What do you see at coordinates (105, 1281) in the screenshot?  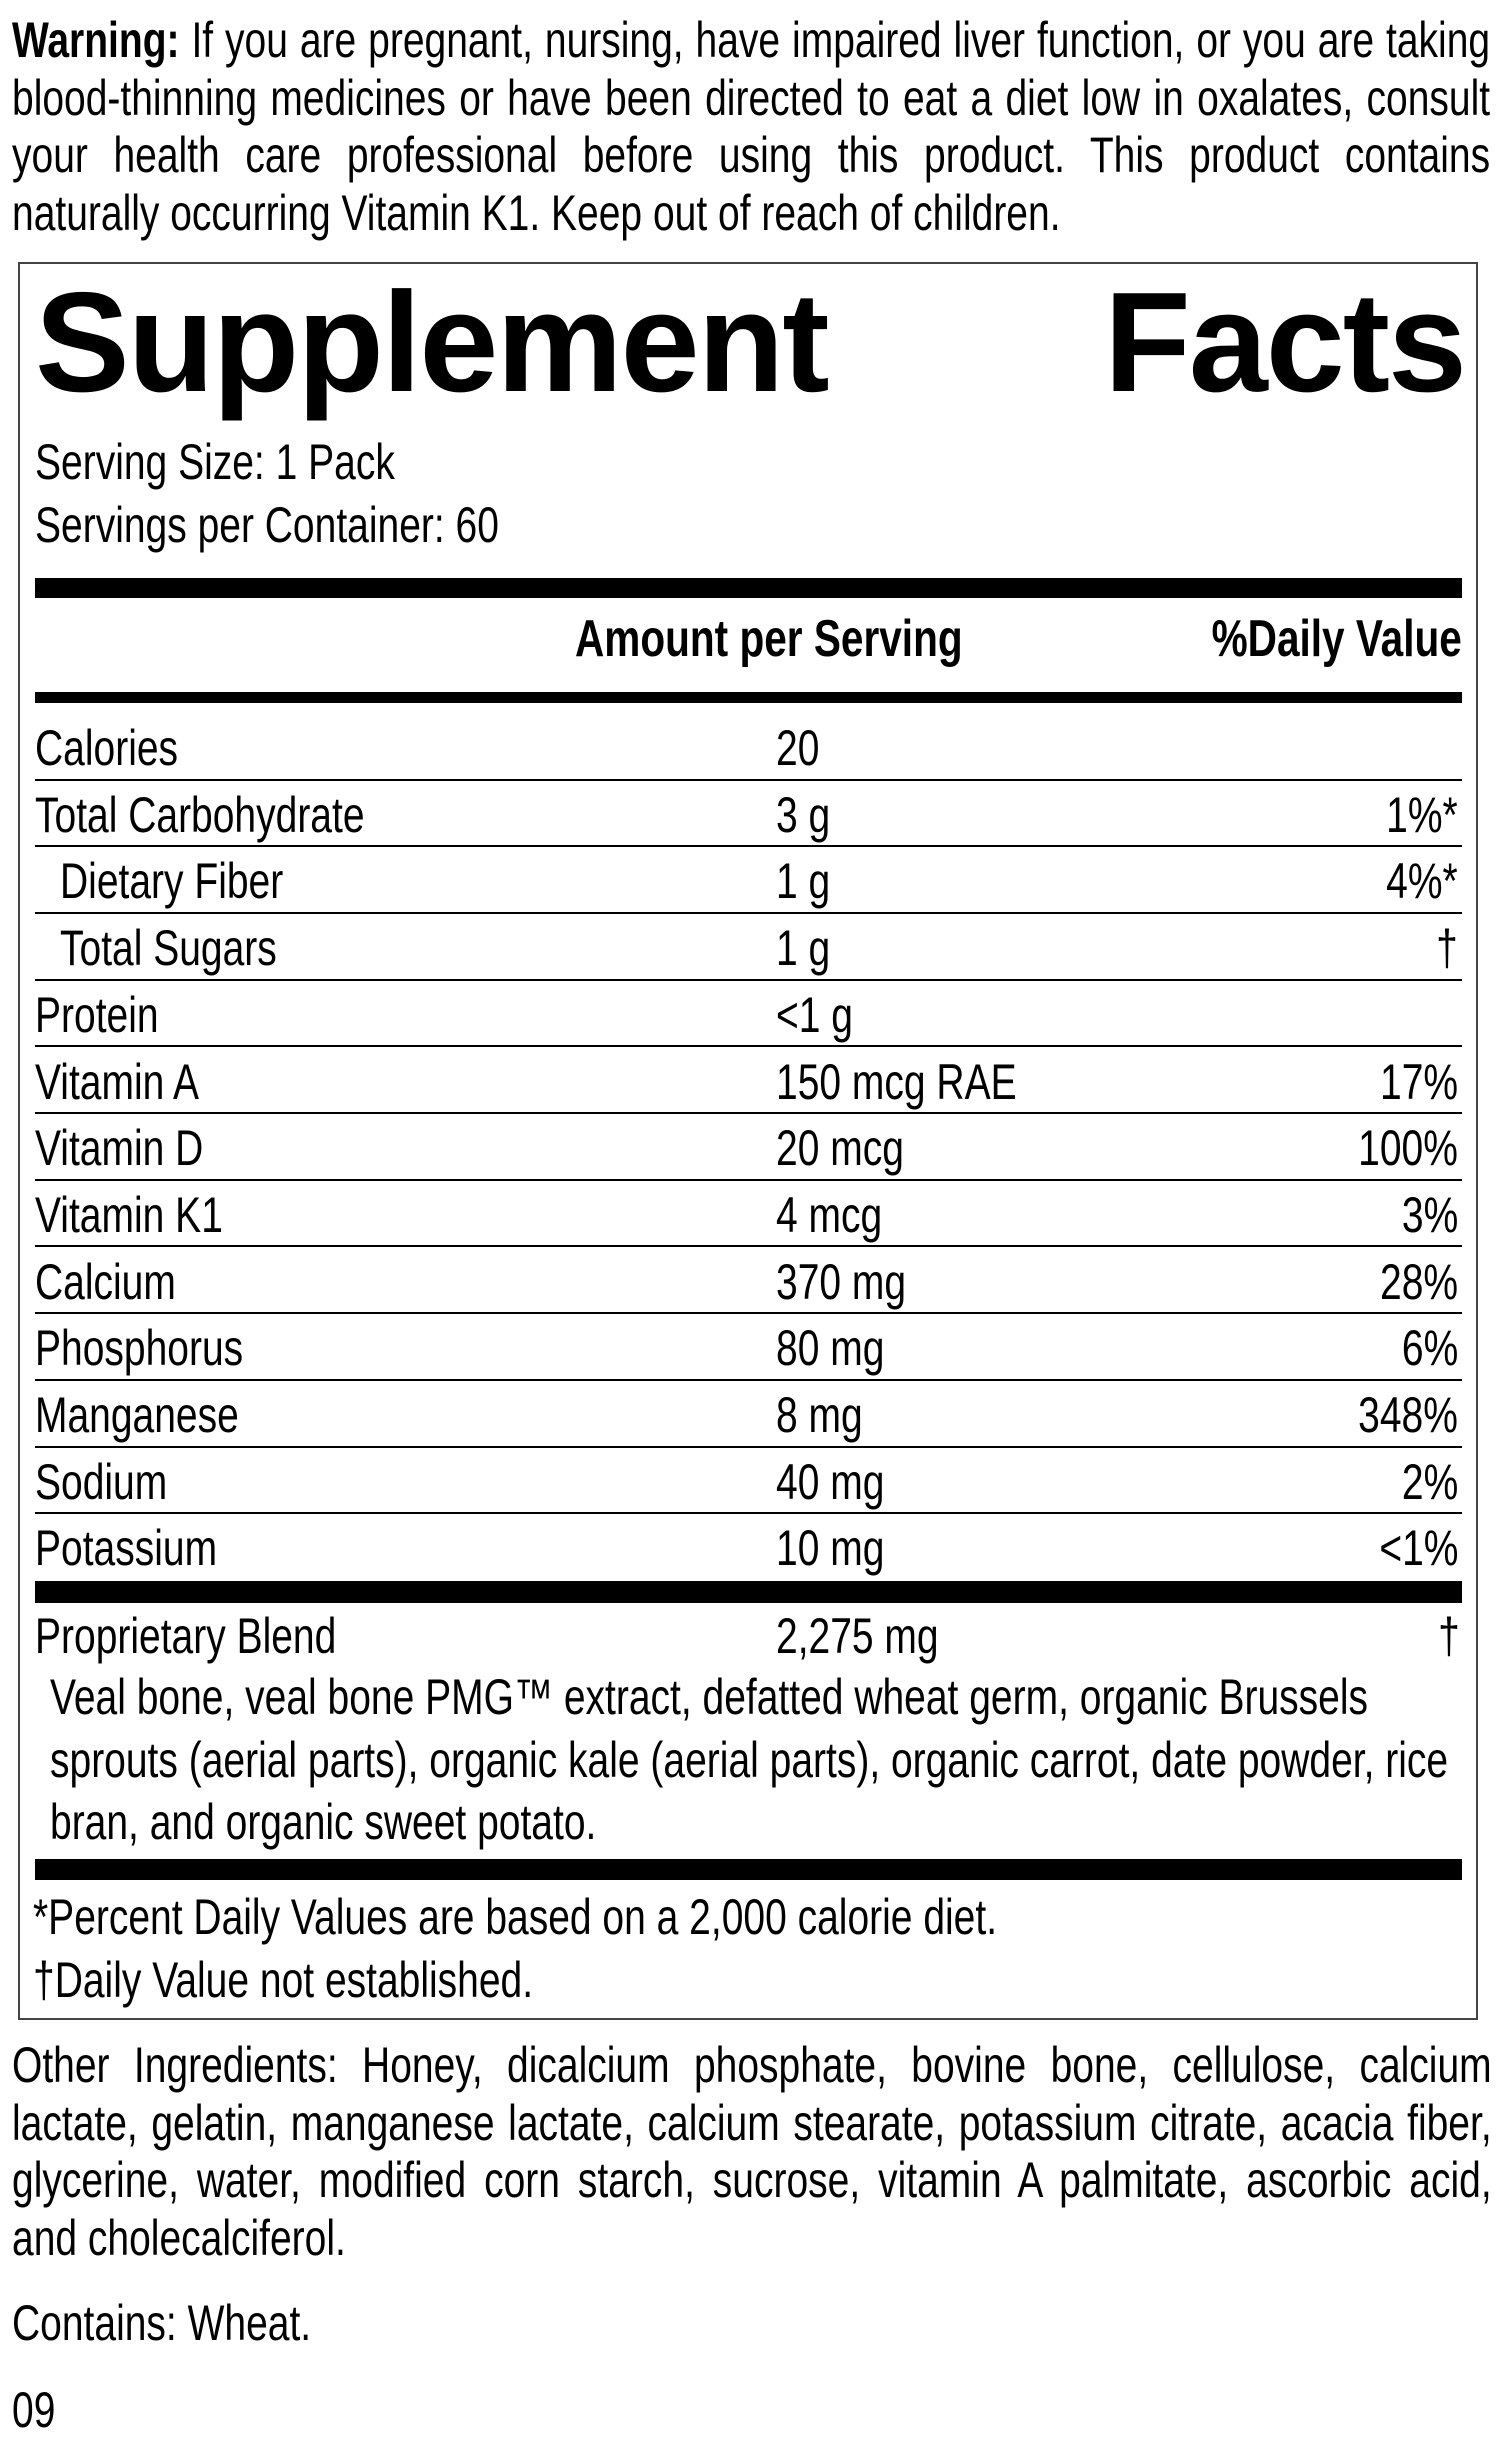 I see `nutrient-name: Calcium` at bounding box center [105, 1281].